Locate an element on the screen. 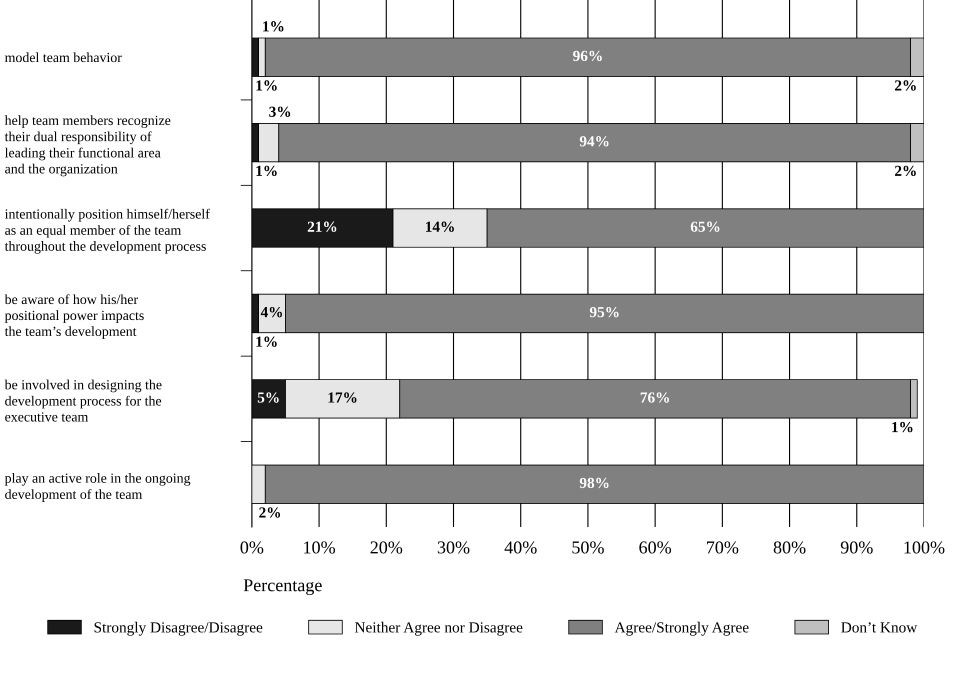  legend-label: Neither Agree nor Disagree is located at coordinates (438, 629).